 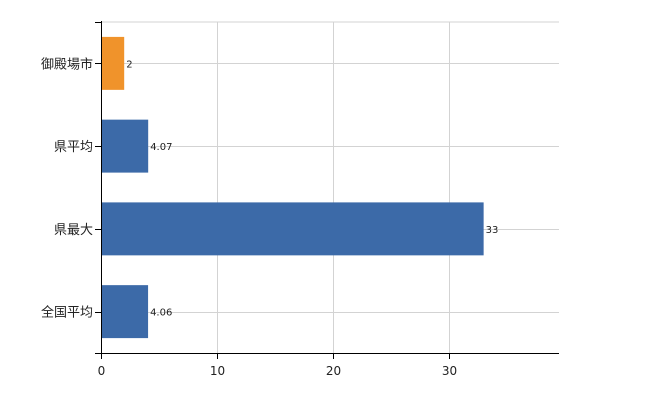 What do you see at coordinates (333, 371) in the screenshot?
I see `x-tick-label: 20` at bounding box center [333, 371].